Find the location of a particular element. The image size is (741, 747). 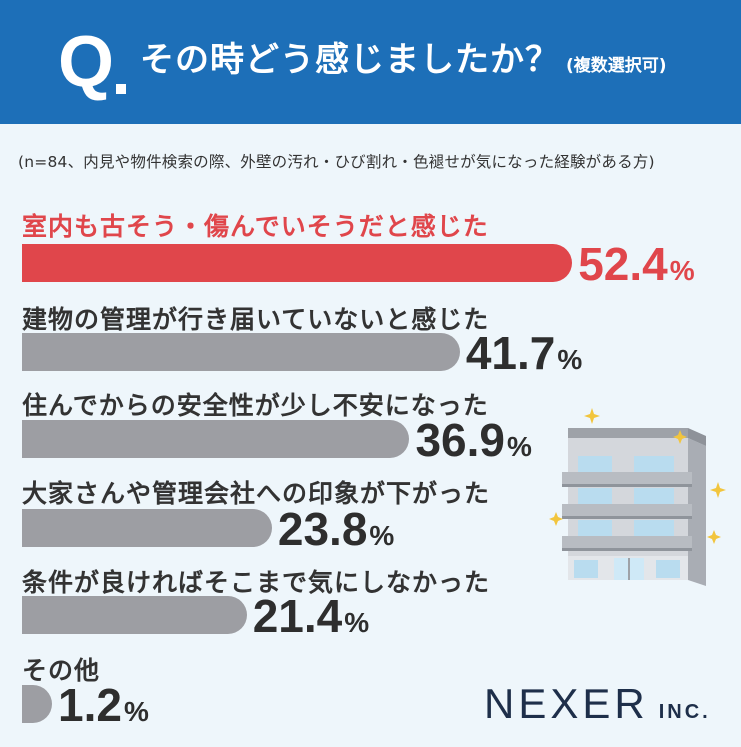

logo-main-text: NEXER is located at coordinates (566, 703).